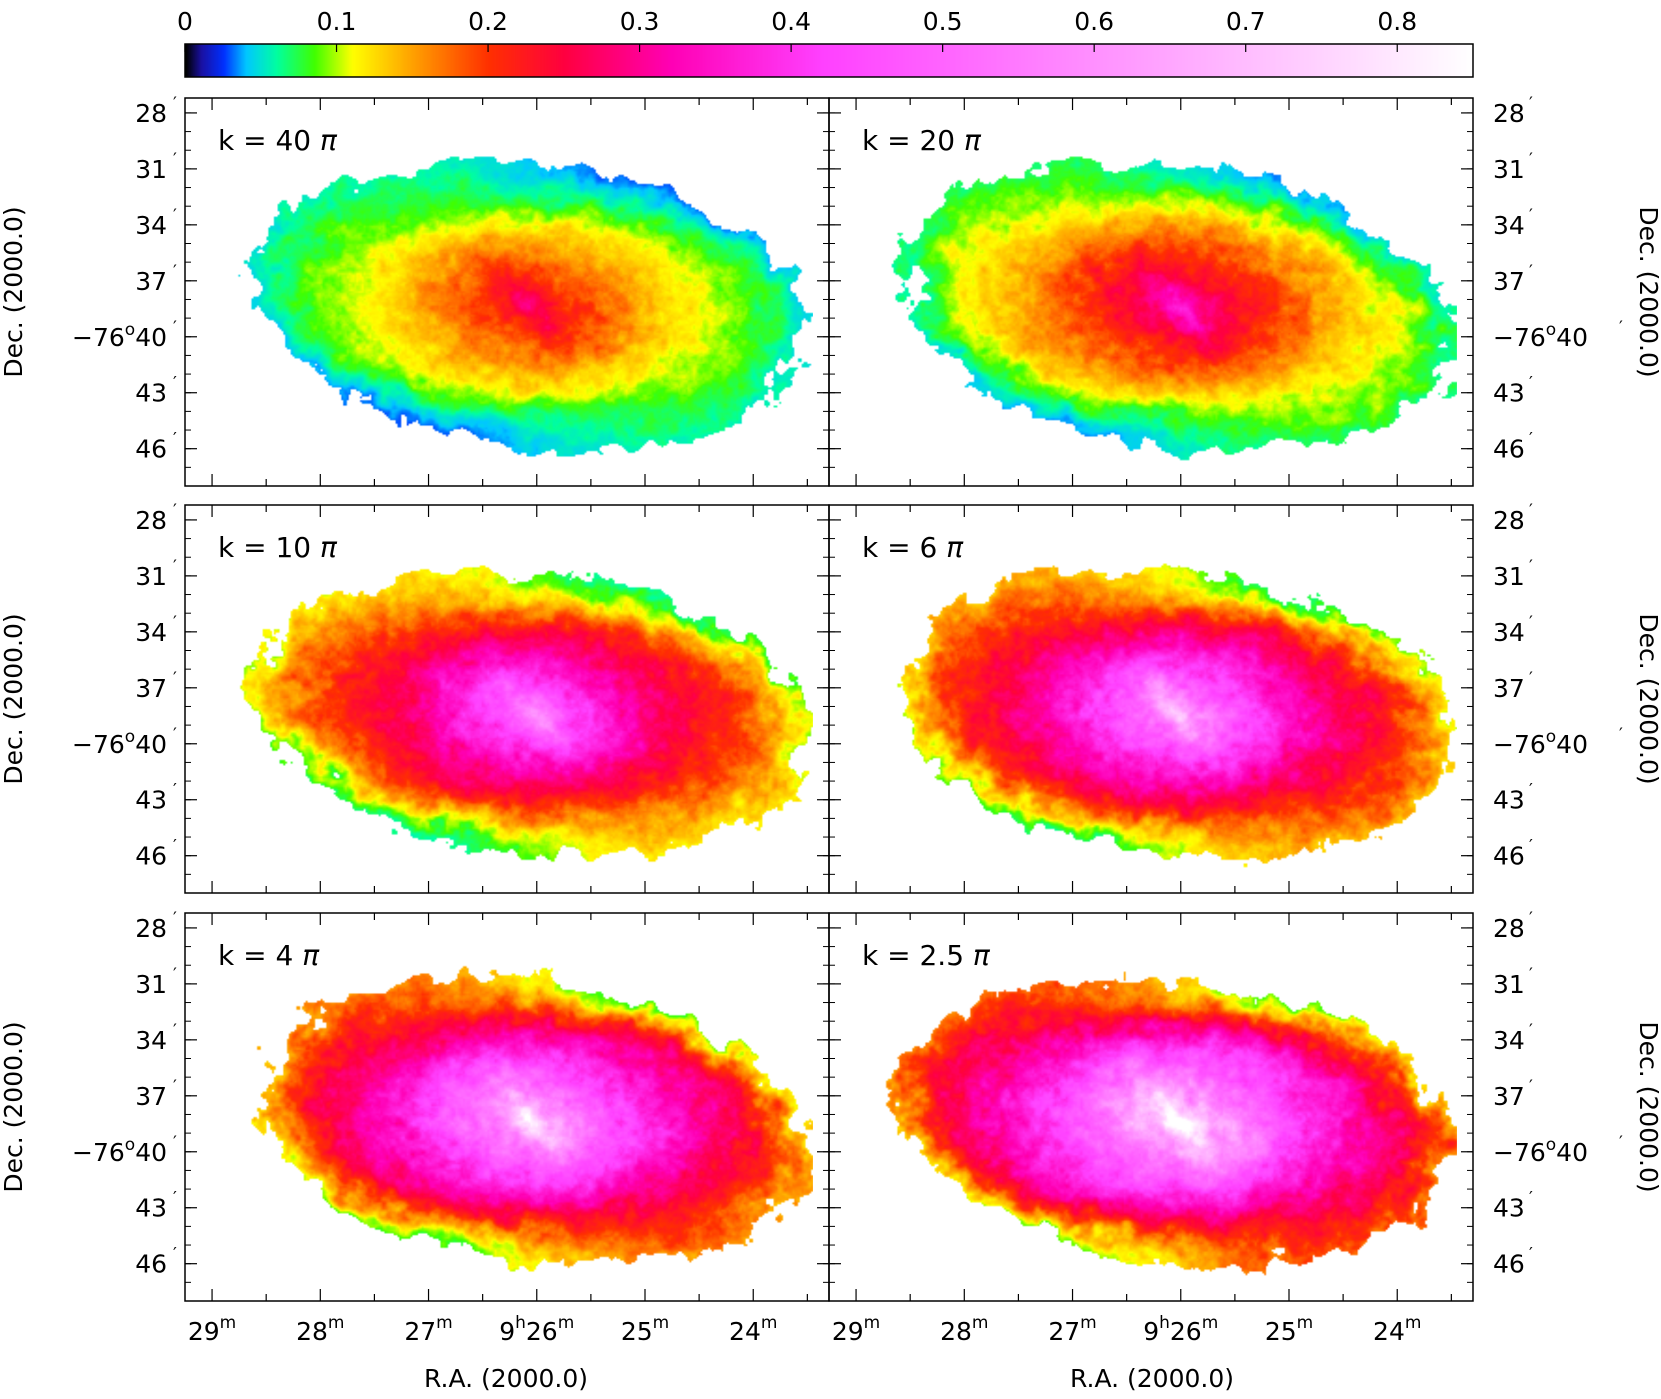  Describe the element at coordinates (269, 140) in the screenshot. I see `panel-label-k: k = 40` at that location.